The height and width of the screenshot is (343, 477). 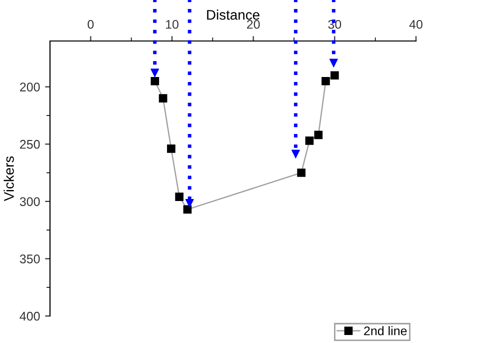 I want to click on legend-label: 2nd line, so click(x=385, y=331).